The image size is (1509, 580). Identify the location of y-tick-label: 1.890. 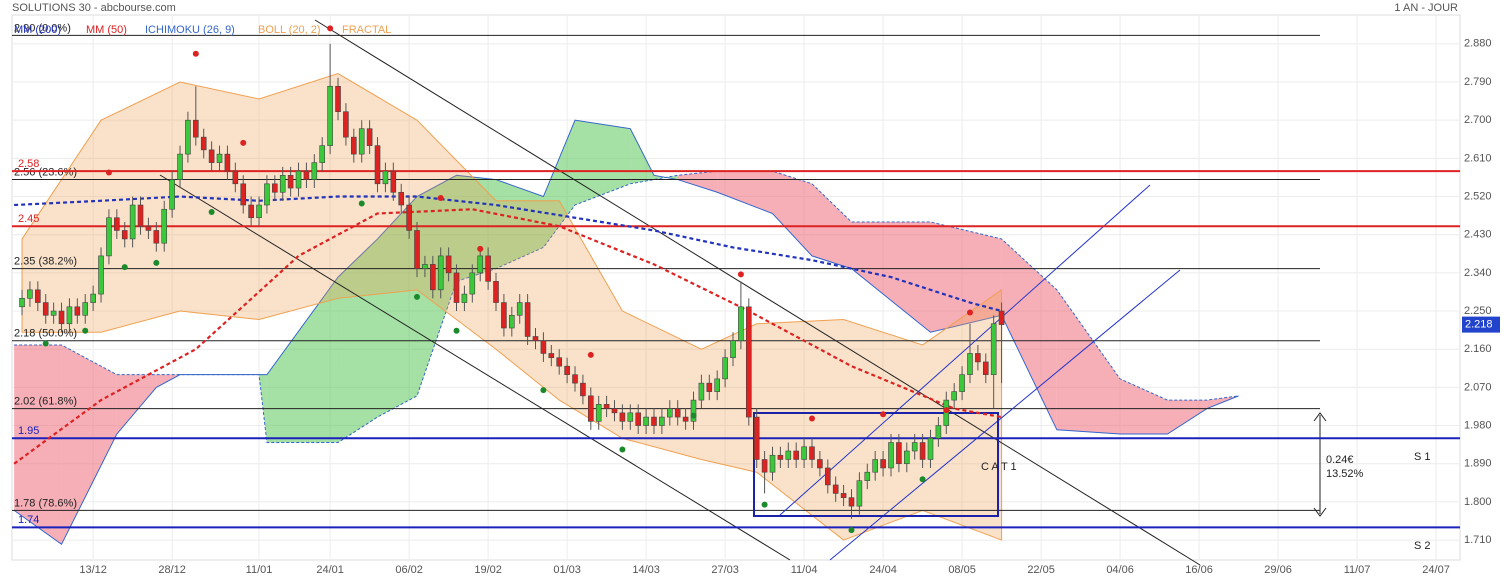
(1478, 464).